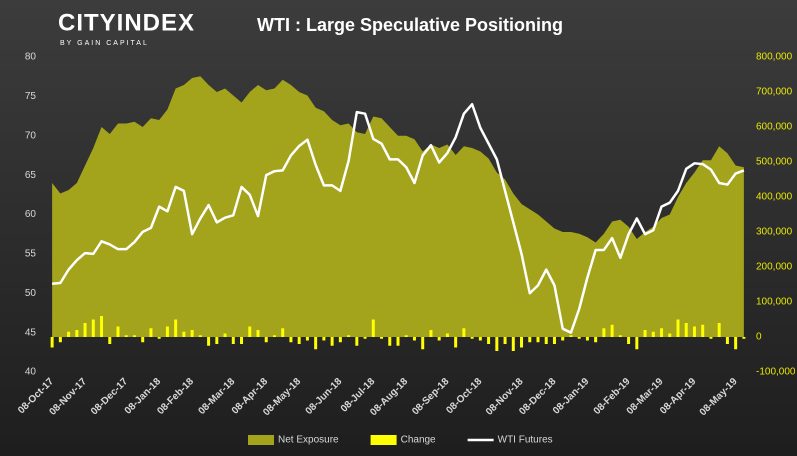 Image resolution: width=797 pixels, height=456 pixels. What do you see at coordinates (31, 57) in the screenshot?
I see `y-tick-label: 80` at bounding box center [31, 57].